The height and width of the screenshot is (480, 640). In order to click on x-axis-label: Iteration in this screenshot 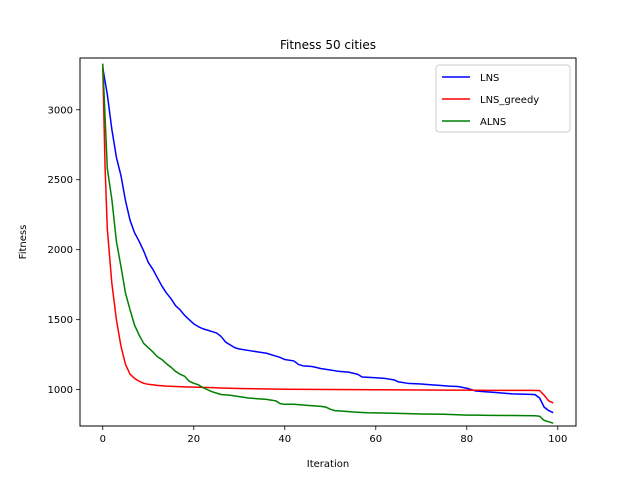, I will do `click(328, 464)`.